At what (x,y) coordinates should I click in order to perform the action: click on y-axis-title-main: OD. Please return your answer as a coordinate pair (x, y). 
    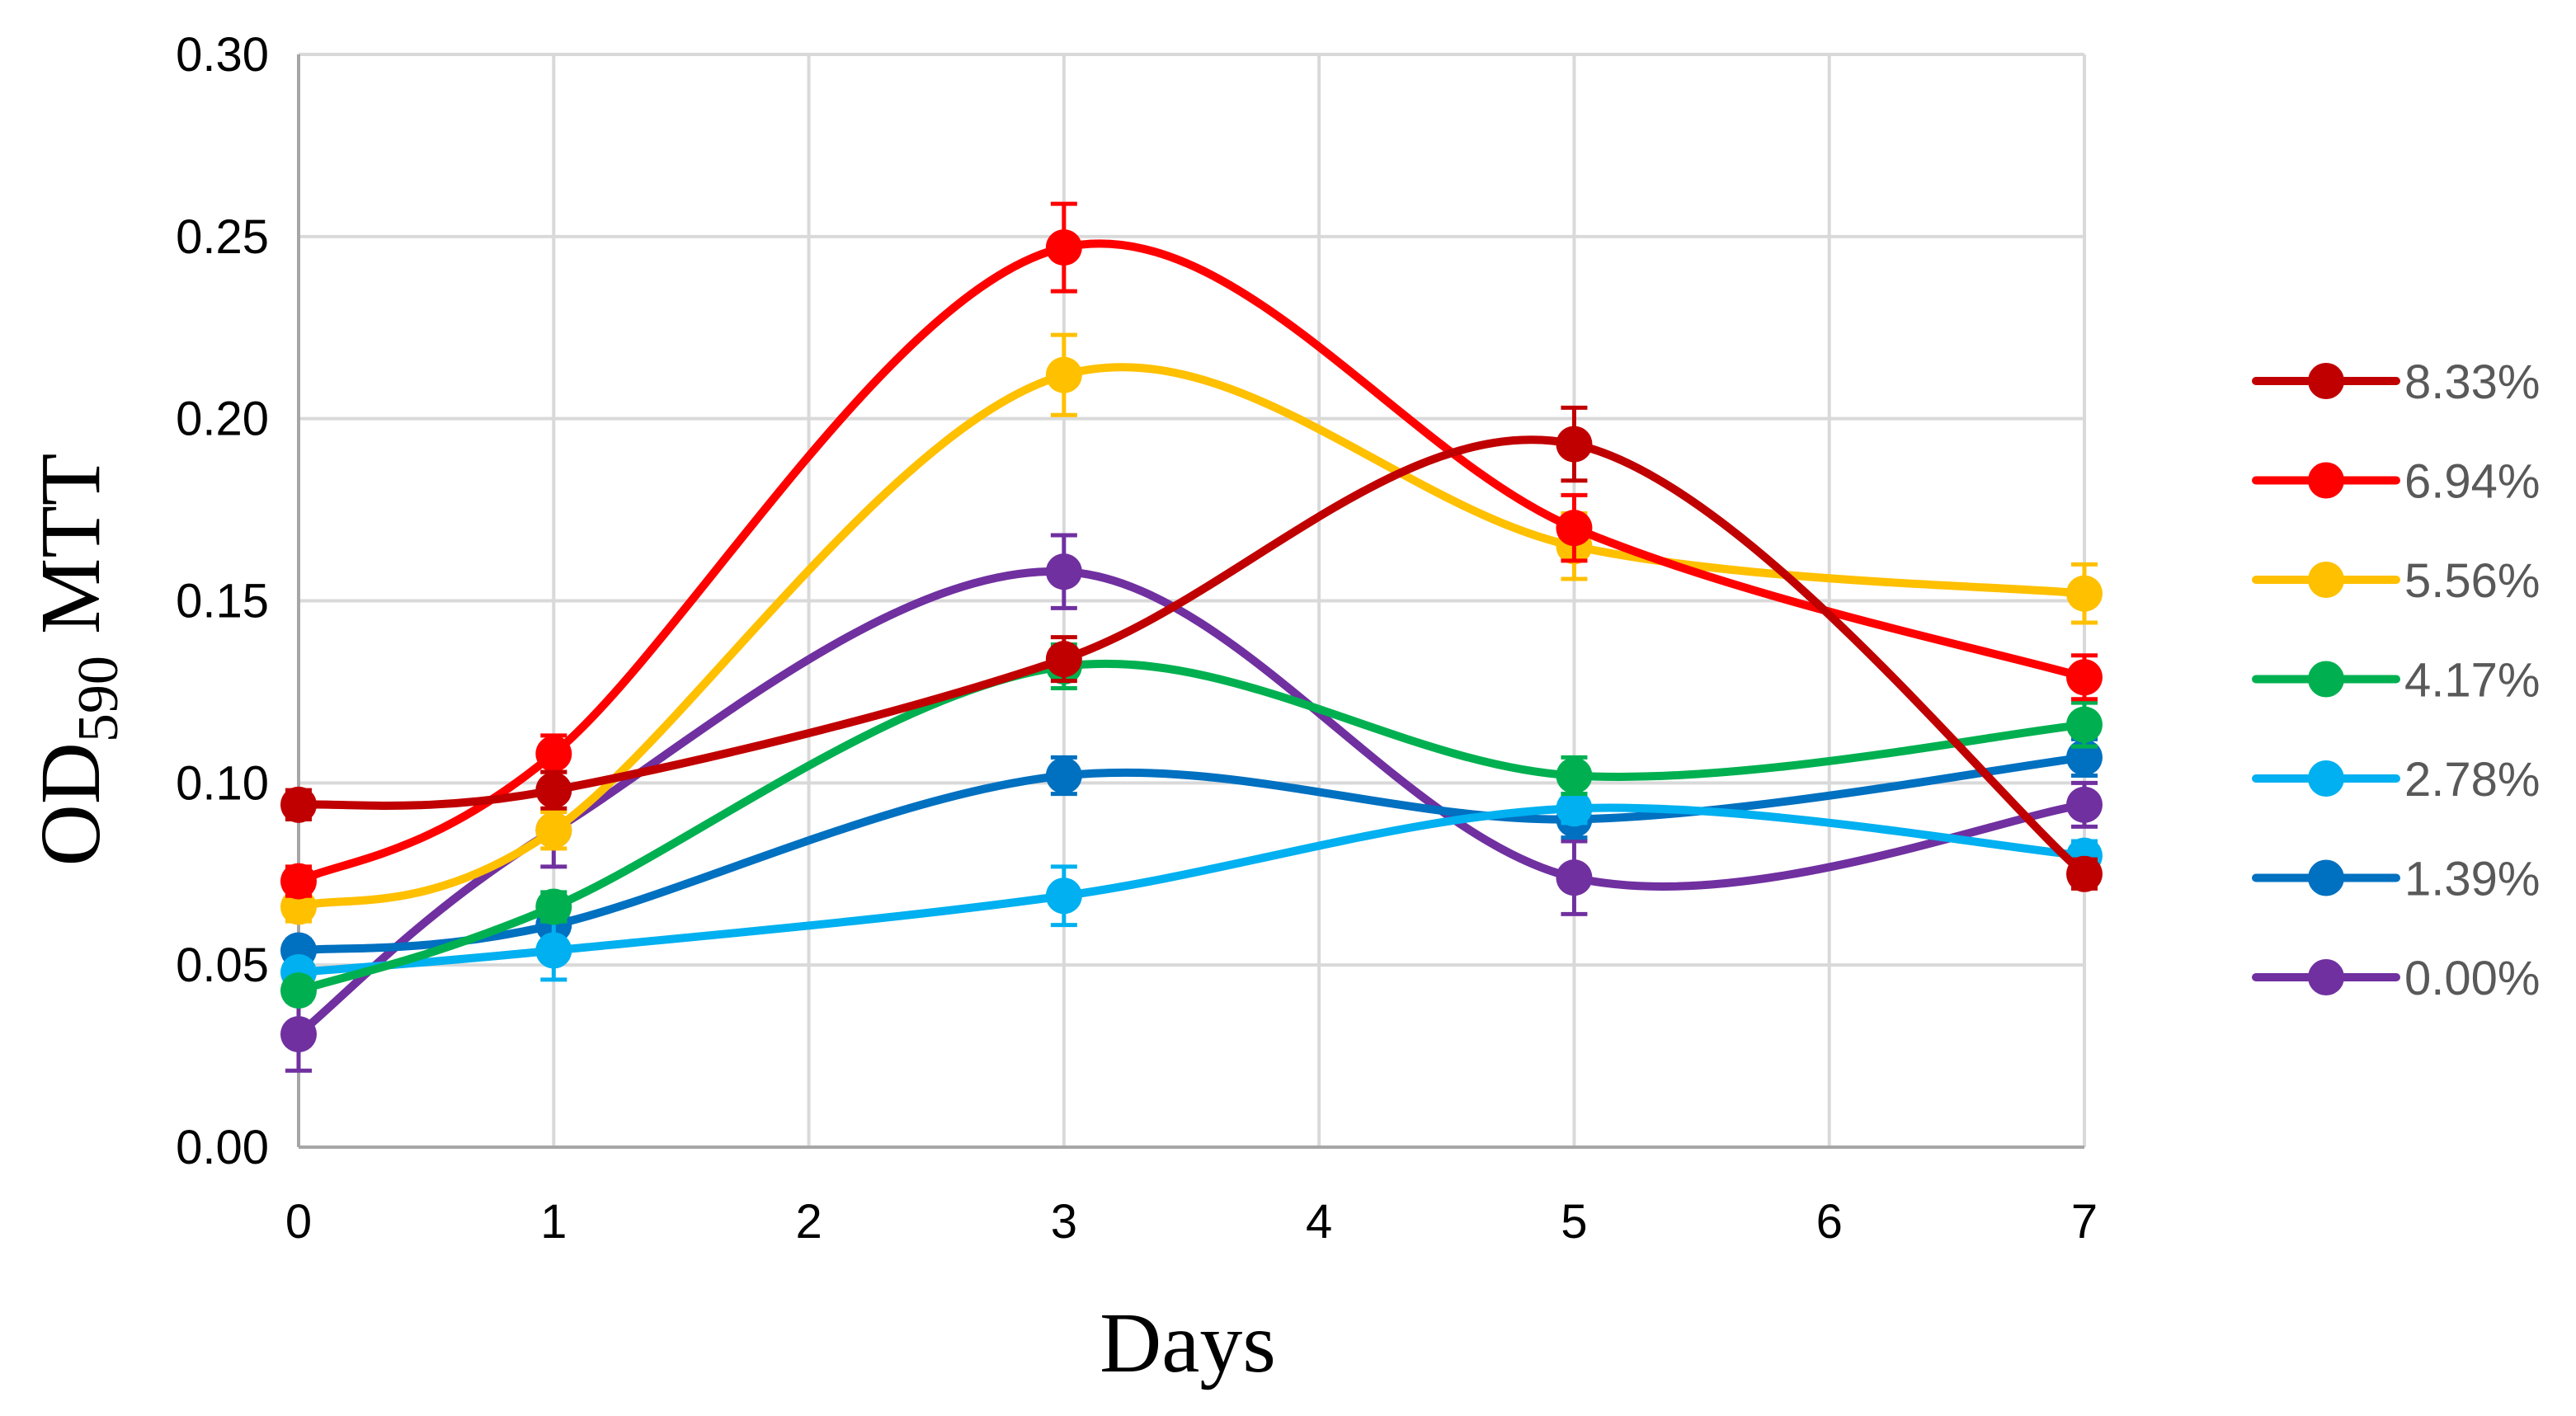
    Looking at the image, I should click on (70, 804).